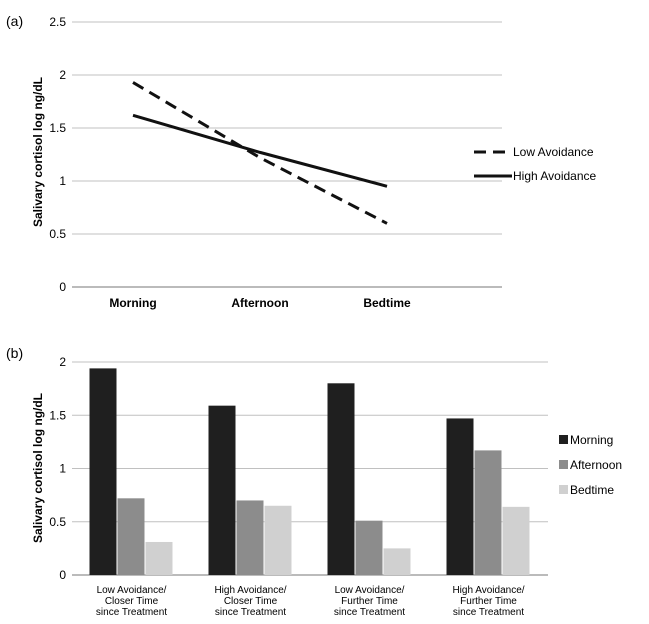 This screenshot has height=624, width=649. Describe the element at coordinates (57, 22) in the screenshot. I see `panel-a-y-tick-label: 2.5` at that location.